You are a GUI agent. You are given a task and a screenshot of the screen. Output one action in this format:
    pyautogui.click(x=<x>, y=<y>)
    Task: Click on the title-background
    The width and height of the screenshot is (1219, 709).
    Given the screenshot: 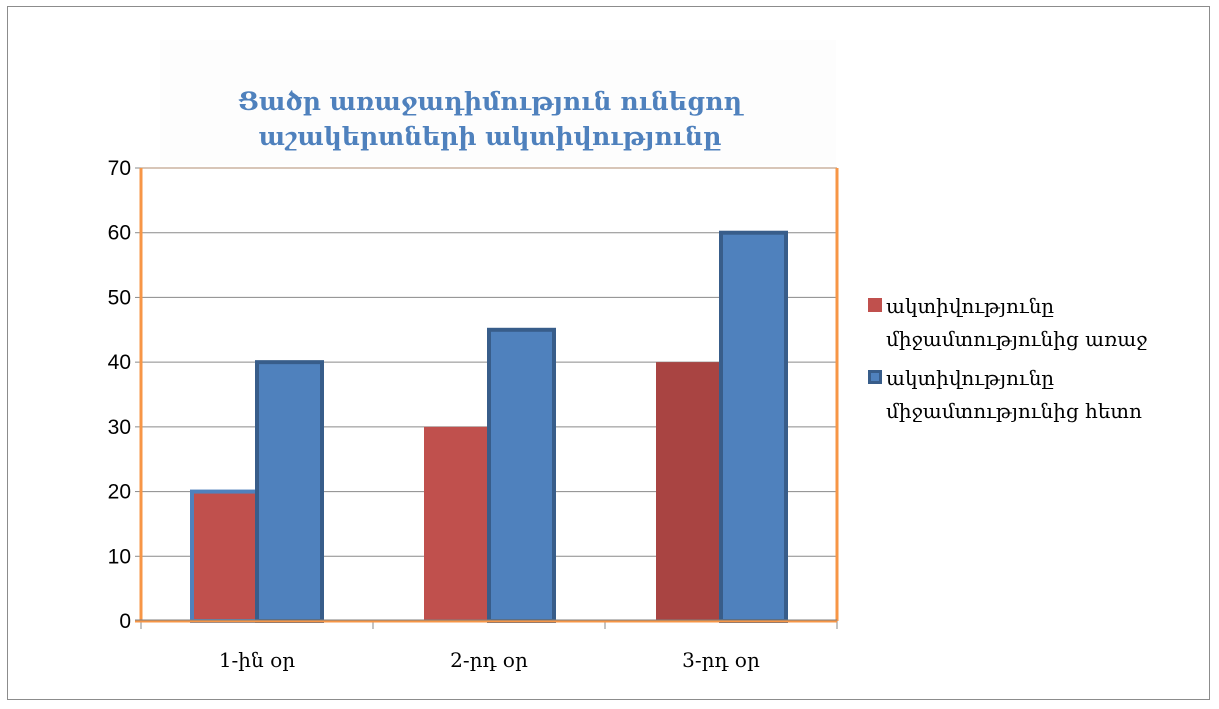 What is the action you would take?
    pyautogui.click(x=498, y=102)
    